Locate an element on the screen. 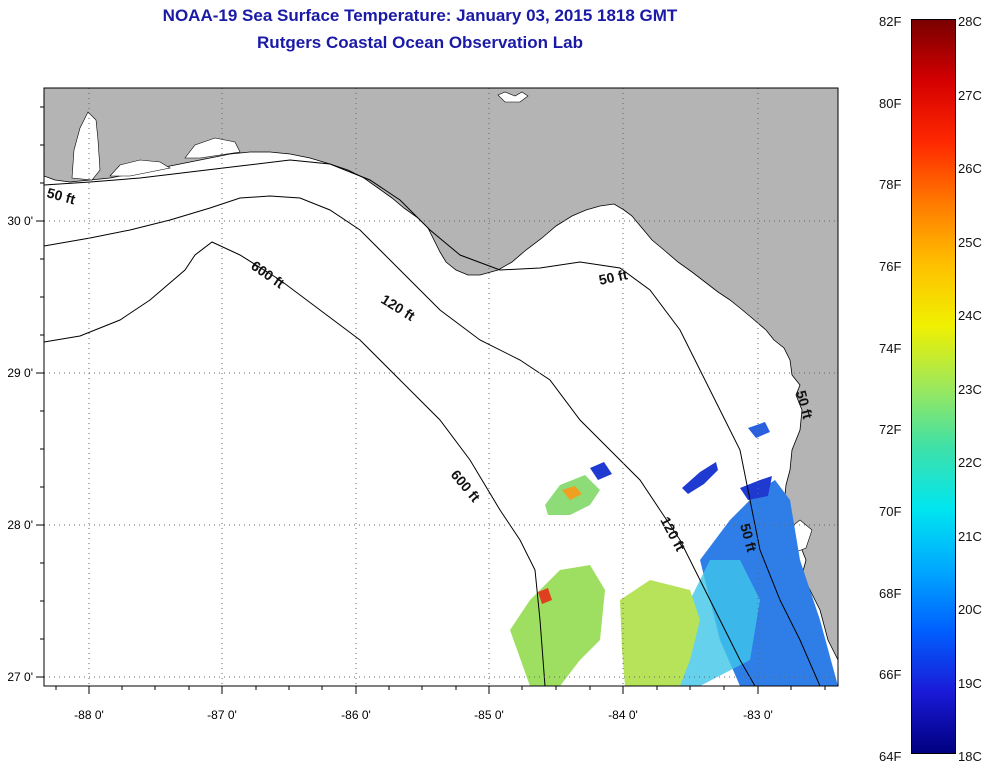 This screenshot has height=770, width=992. map-subtitle: Rutgers Coastal Ocean Observation Lab is located at coordinates (420, 42).